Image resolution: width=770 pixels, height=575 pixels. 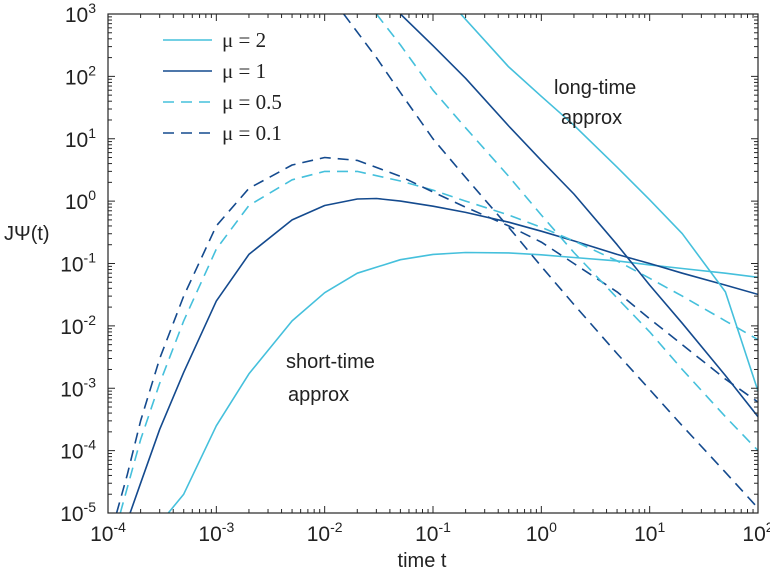 I want to click on legend-label: μ = 1, so click(x=244, y=71).